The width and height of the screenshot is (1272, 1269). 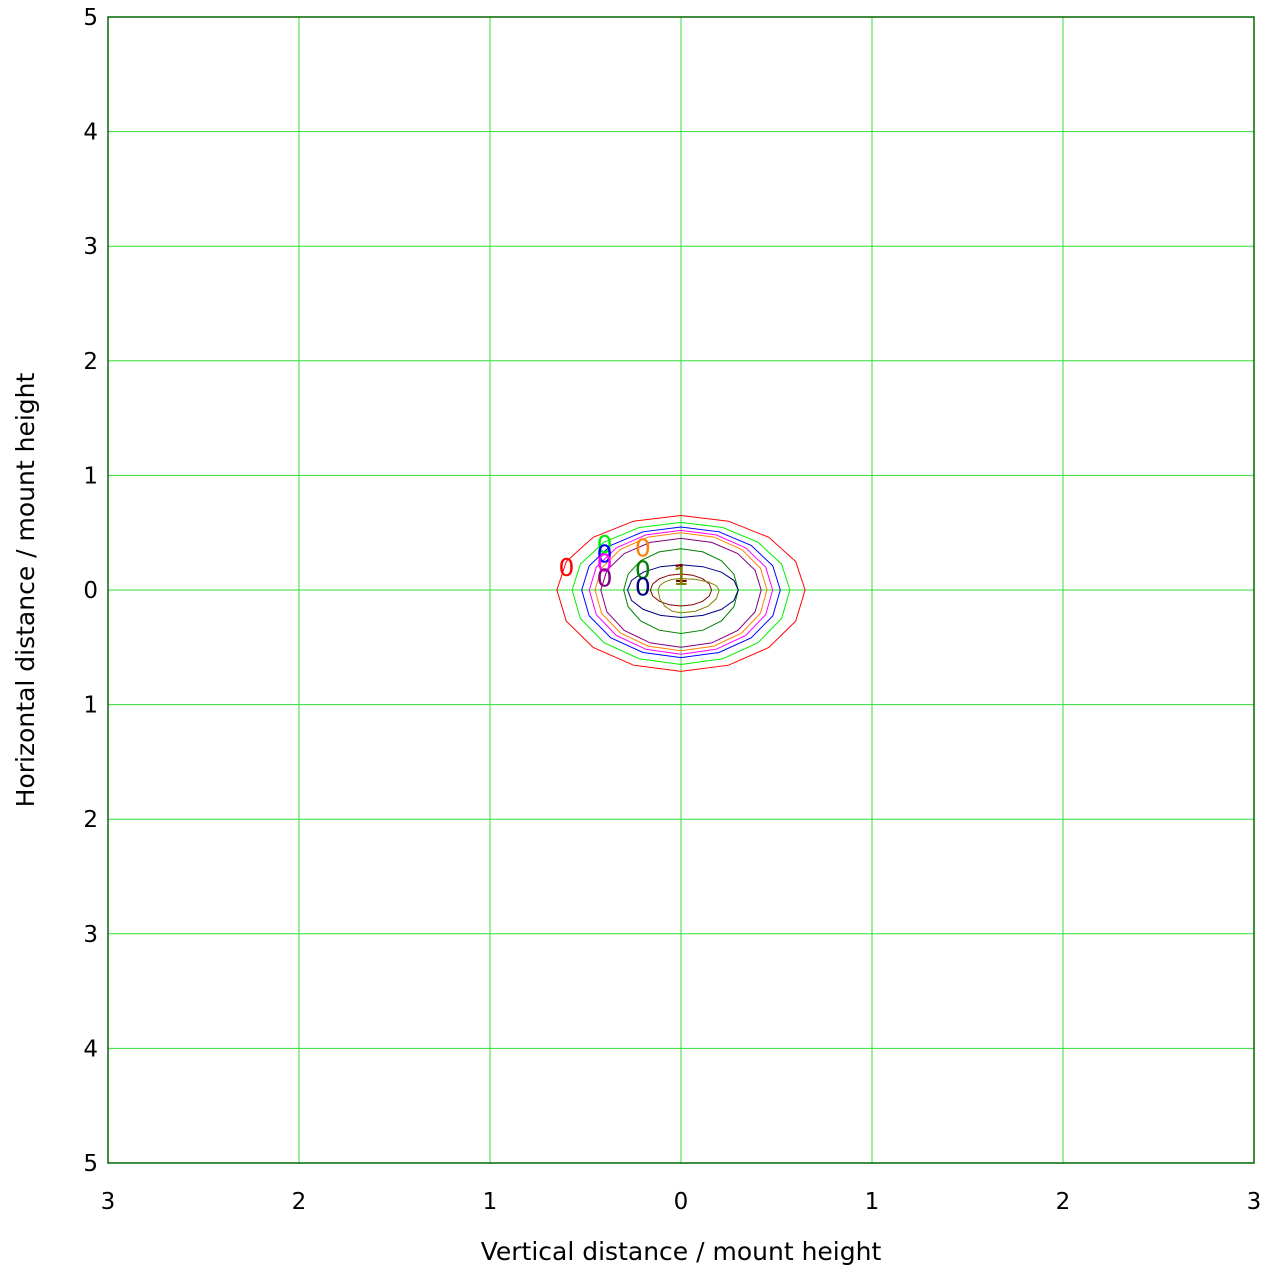 What do you see at coordinates (90, 935) in the screenshot?
I see `y-tick-label-8: 3` at bounding box center [90, 935].